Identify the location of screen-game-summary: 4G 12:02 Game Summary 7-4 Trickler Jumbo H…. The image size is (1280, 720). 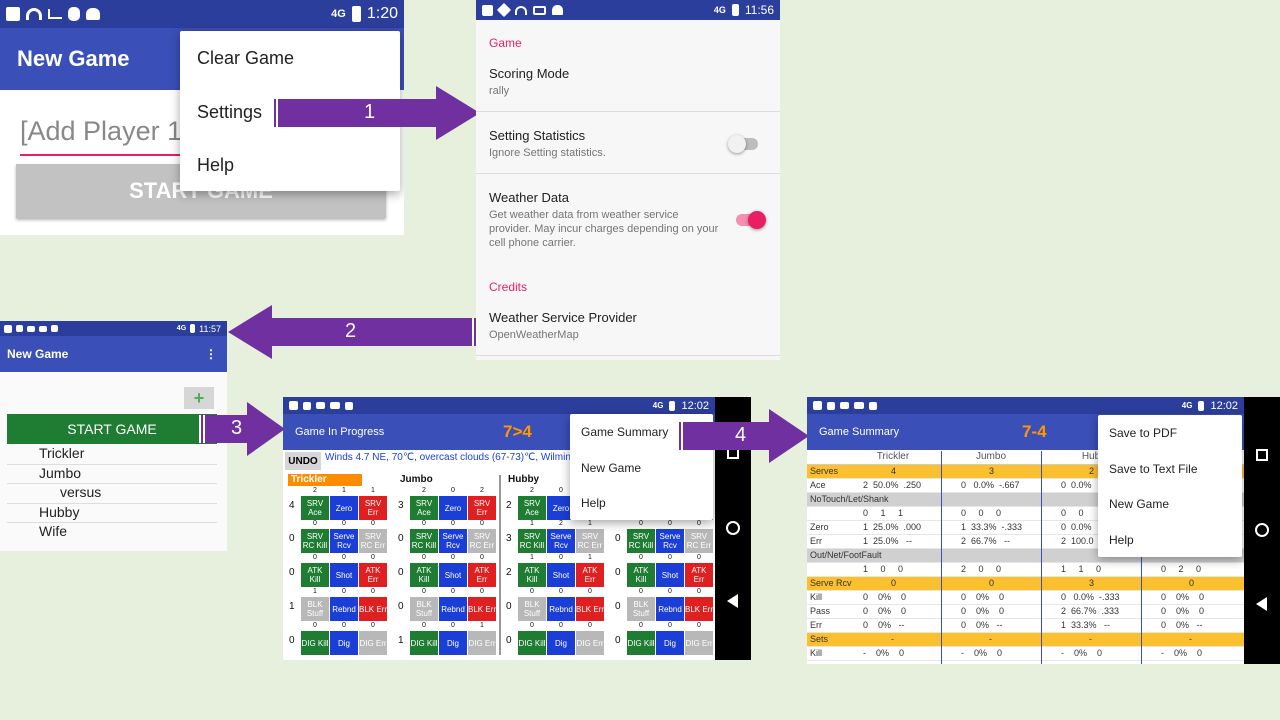
(1043, 530).